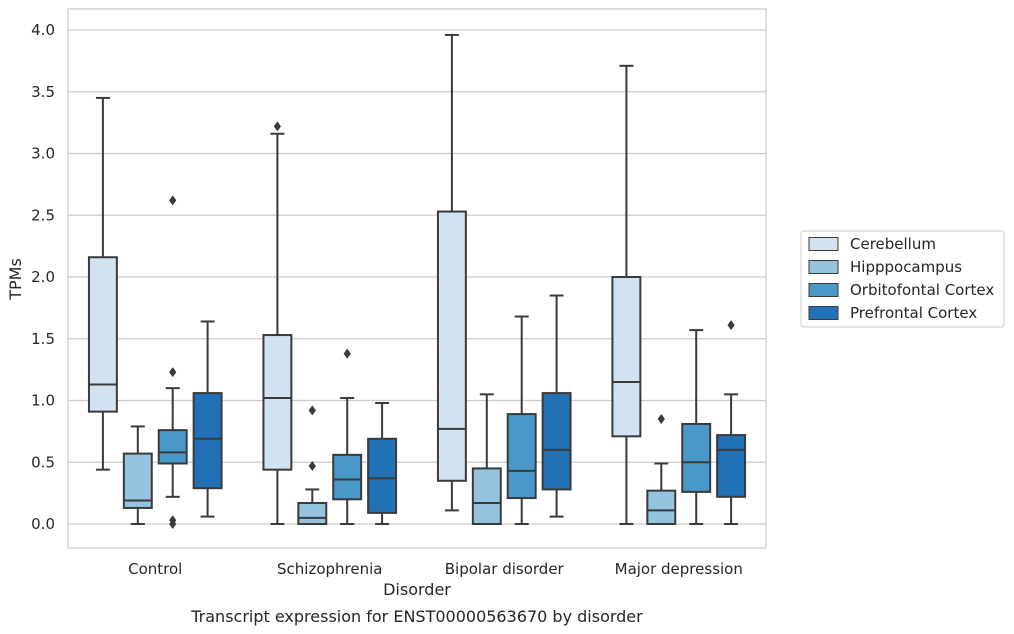  What do you see at coordinates (15, 279) in the screenshot?
I see `y-axis-title: TPMs` at bounding box center [15, 279].